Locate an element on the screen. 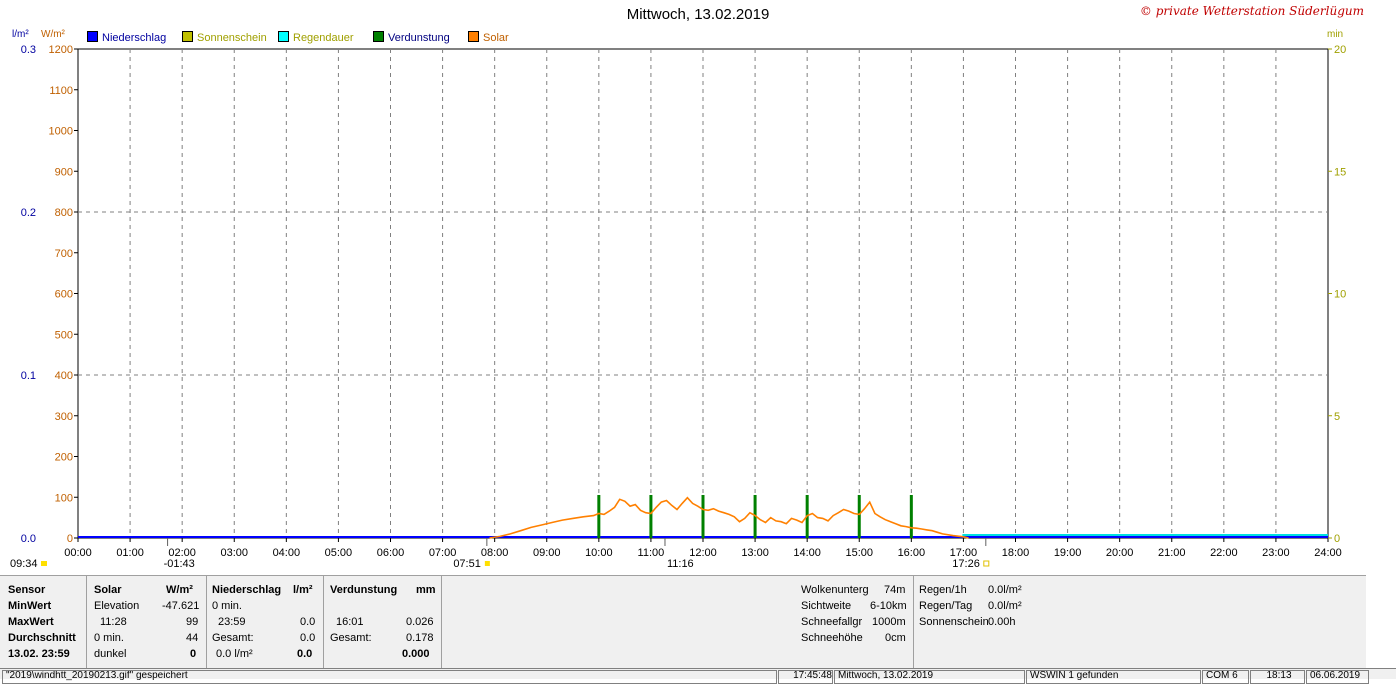  solar-now-label: dunkel is located at coordinates (110, 654).